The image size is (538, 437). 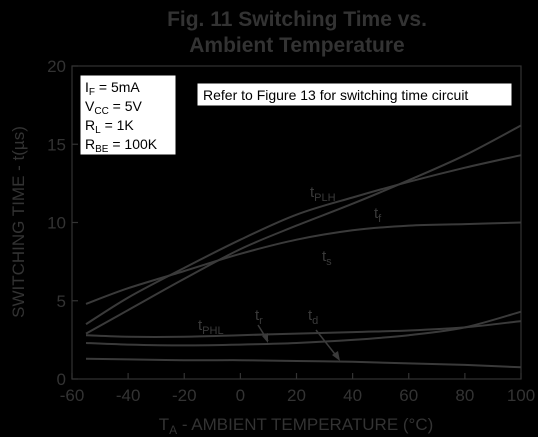 What do you see at coordinates (87, 87) in the screenshot?
I see `condition-main: I` at bounding box center [87, 87].